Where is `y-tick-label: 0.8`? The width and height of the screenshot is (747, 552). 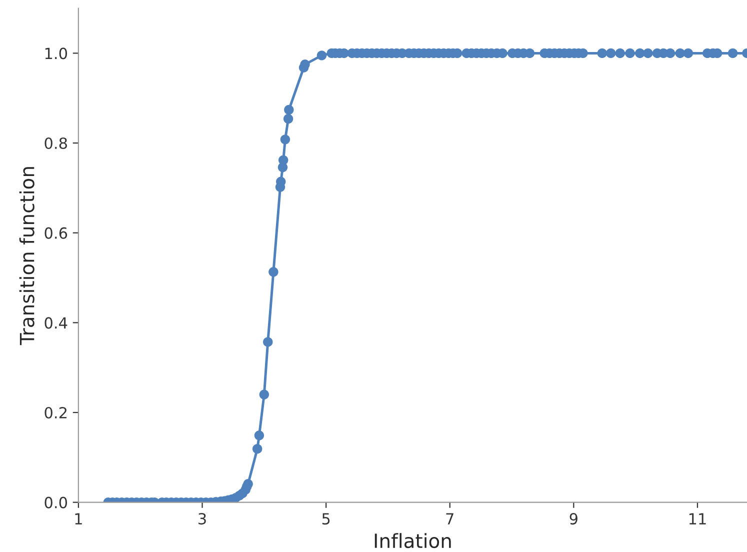
y-tick-label: 0.8 is located at coordinates (55, 143).